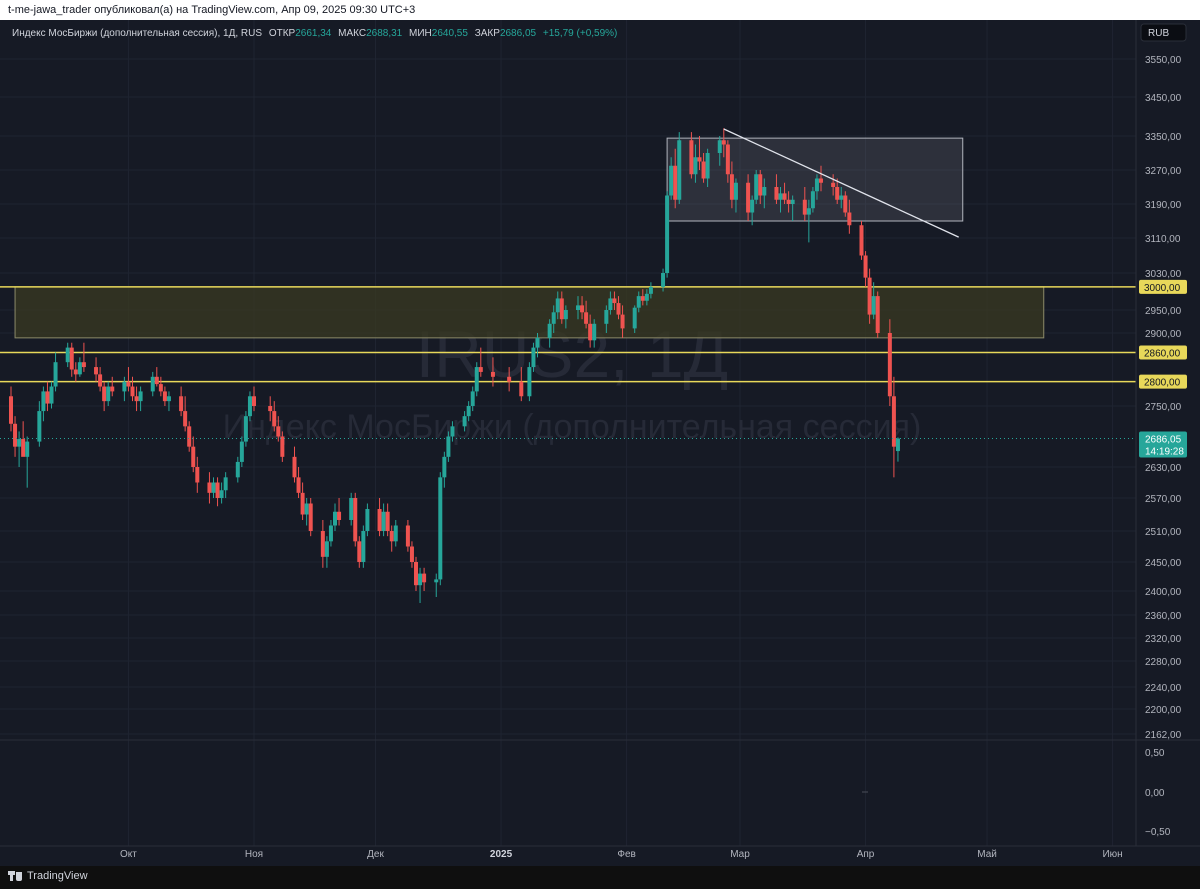  I want to click on y-tick-label: 2450,00, so click(1163, 563).